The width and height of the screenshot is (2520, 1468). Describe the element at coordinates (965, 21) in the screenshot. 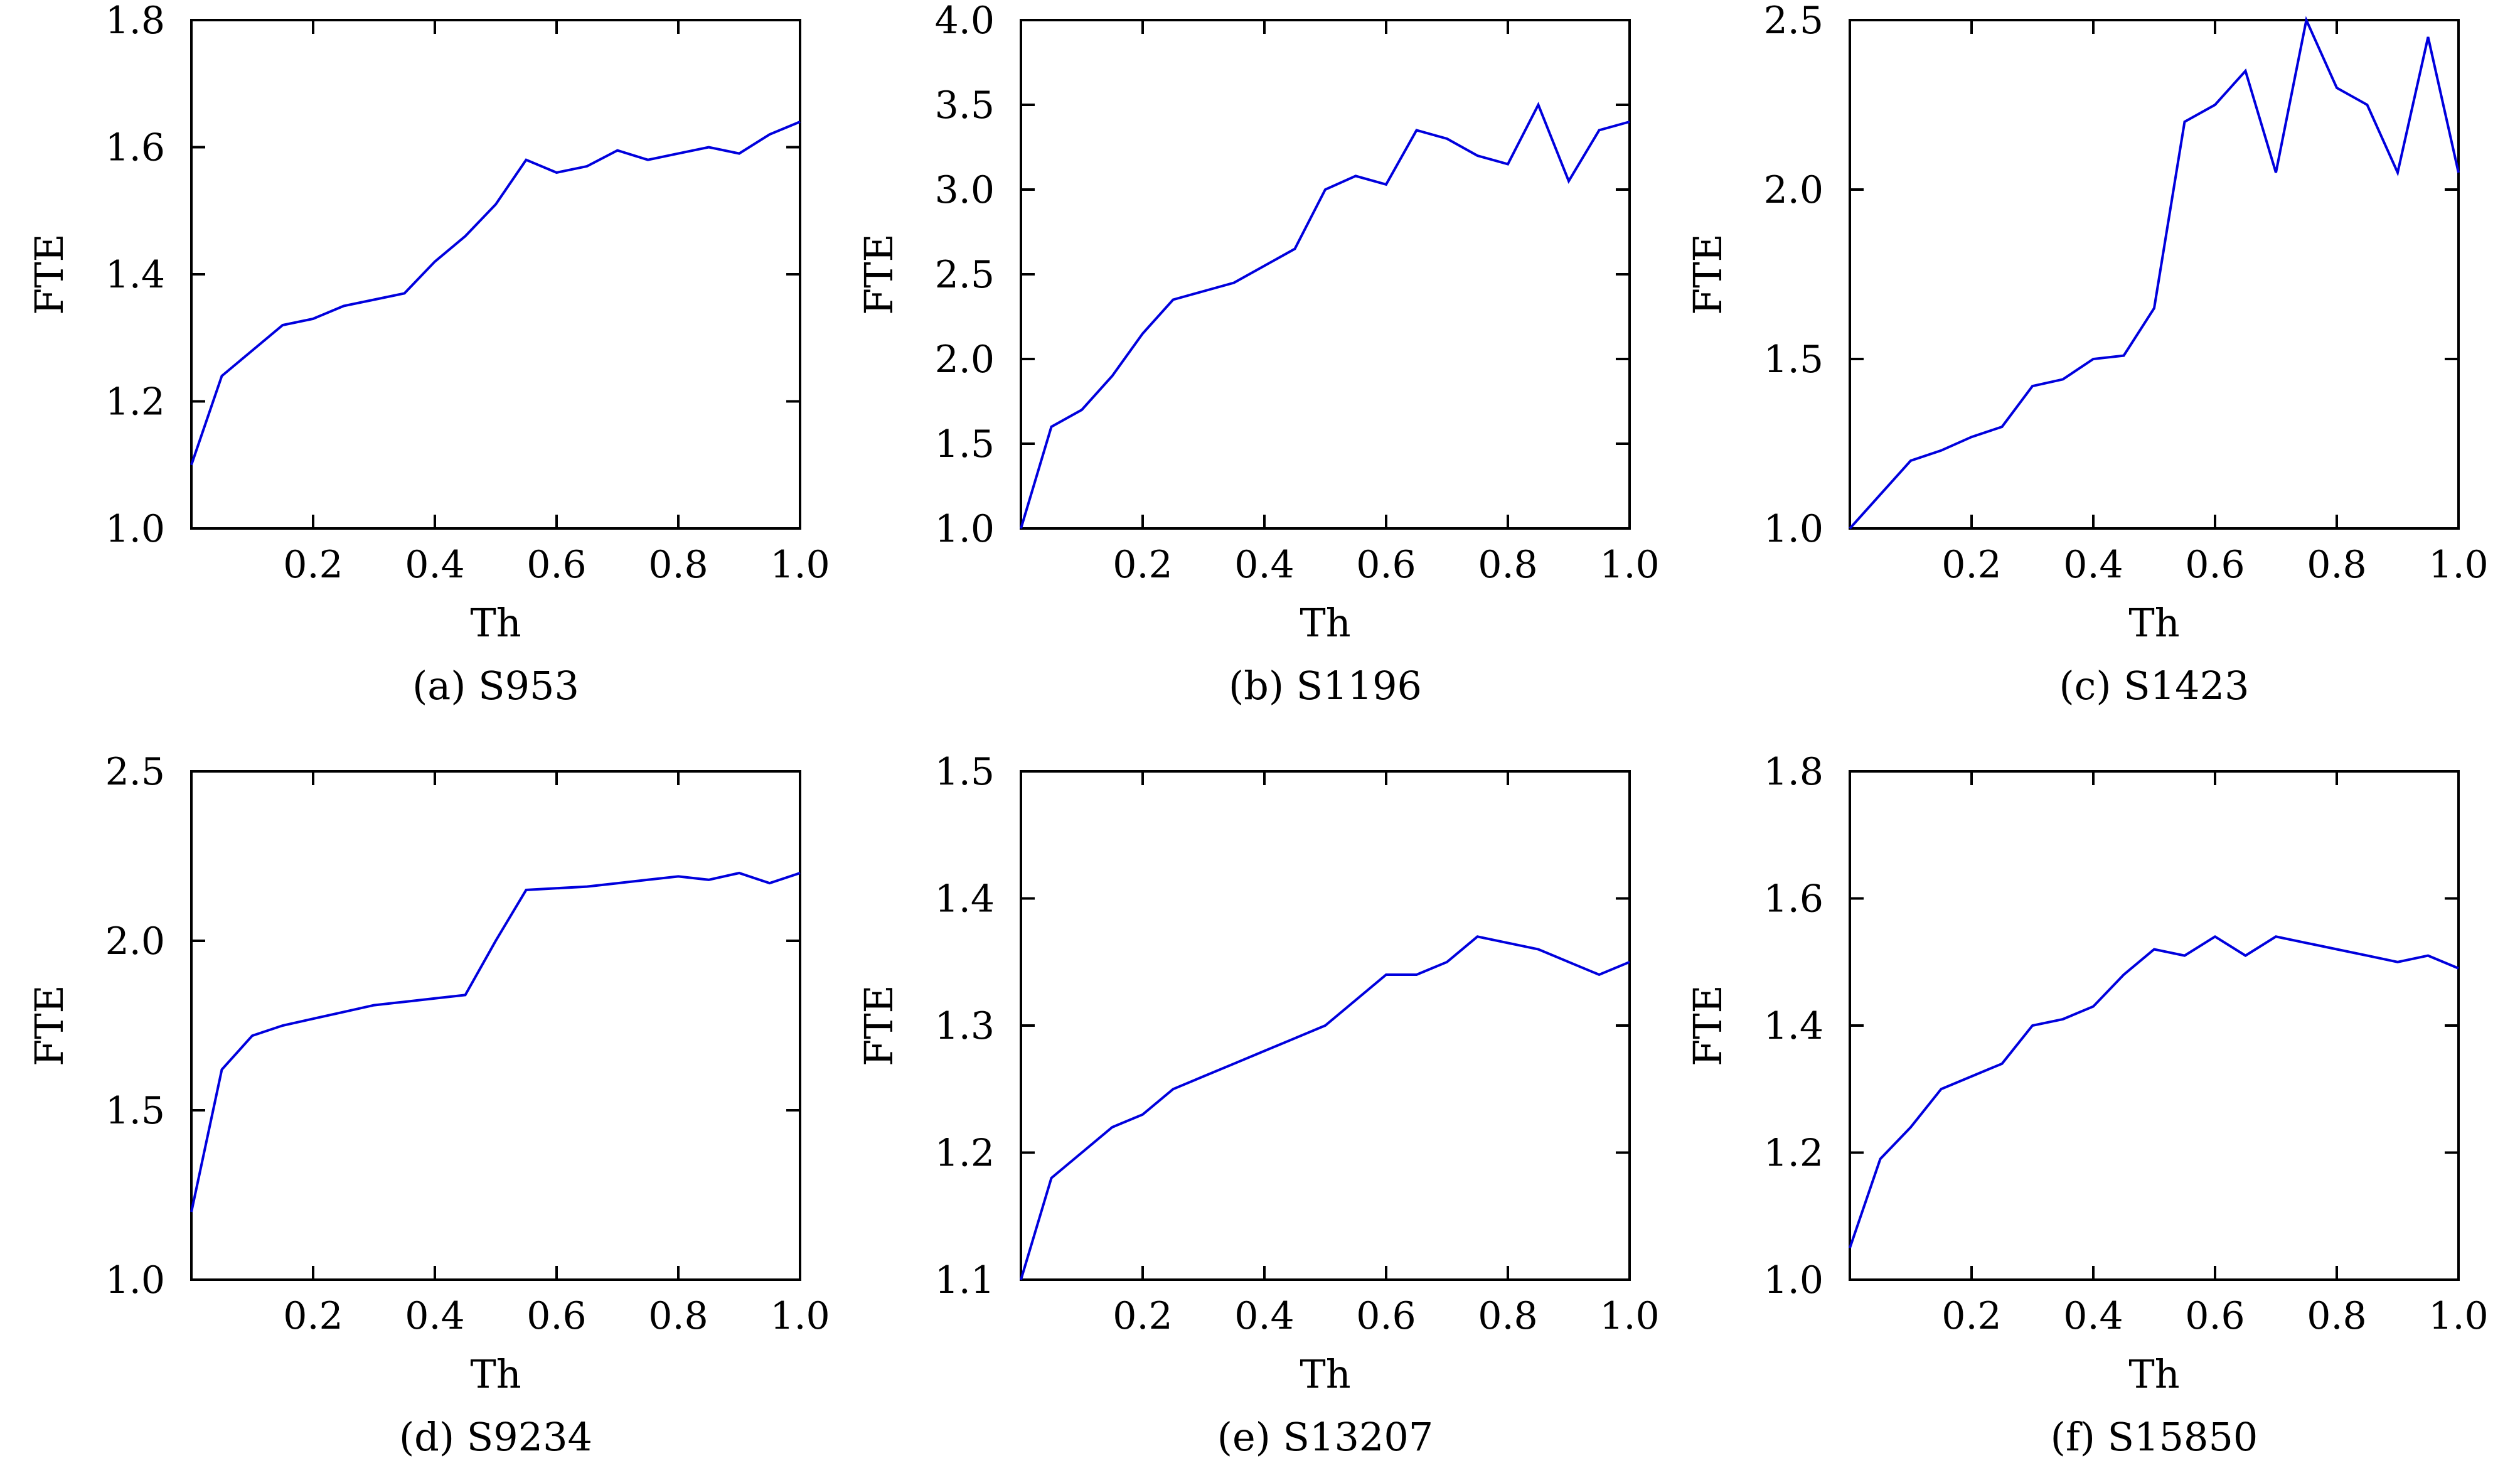

I see `y-tick-label: 4.0` at that location.